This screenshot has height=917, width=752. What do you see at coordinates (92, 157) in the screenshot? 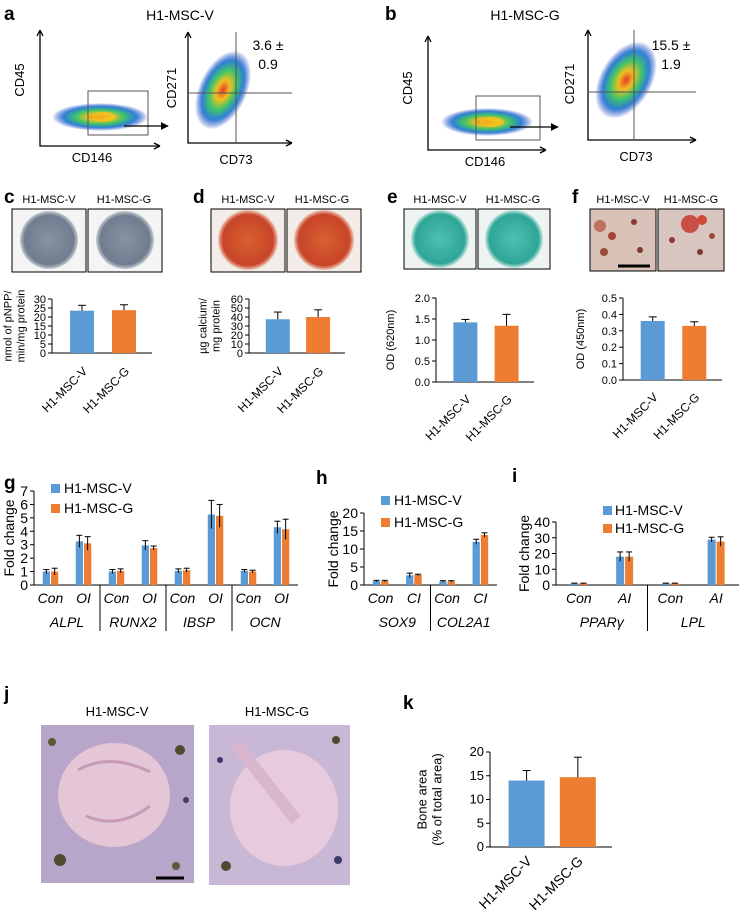
I see `panel-a-plot1-xlabel: CD146` at bounding box center [92, 157].